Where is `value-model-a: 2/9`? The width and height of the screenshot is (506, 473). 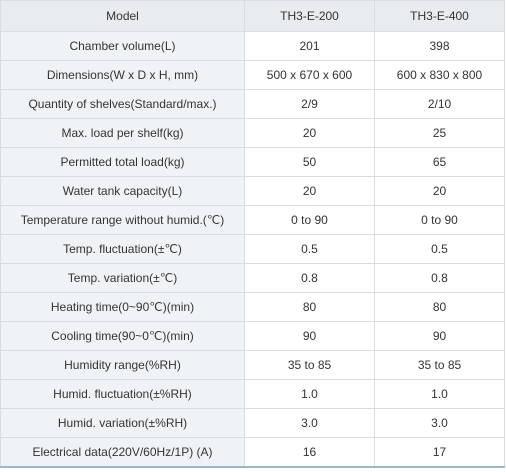
value-model-a: 2/9 is located at coordinates (309, 104).